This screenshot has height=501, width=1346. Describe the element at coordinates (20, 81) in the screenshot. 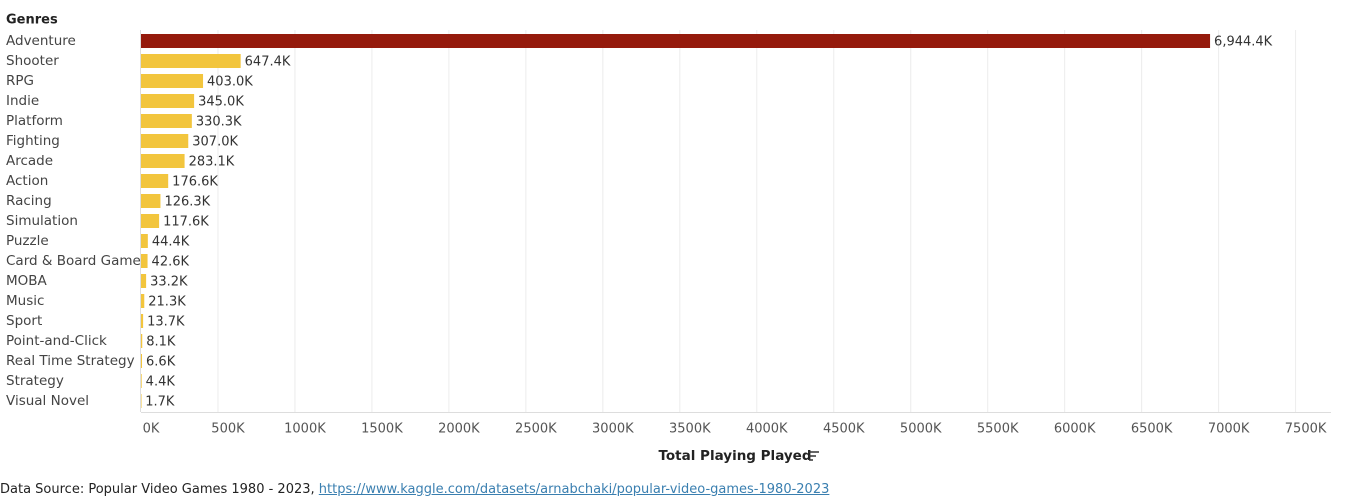

I see `category-label: RPG` at that location.